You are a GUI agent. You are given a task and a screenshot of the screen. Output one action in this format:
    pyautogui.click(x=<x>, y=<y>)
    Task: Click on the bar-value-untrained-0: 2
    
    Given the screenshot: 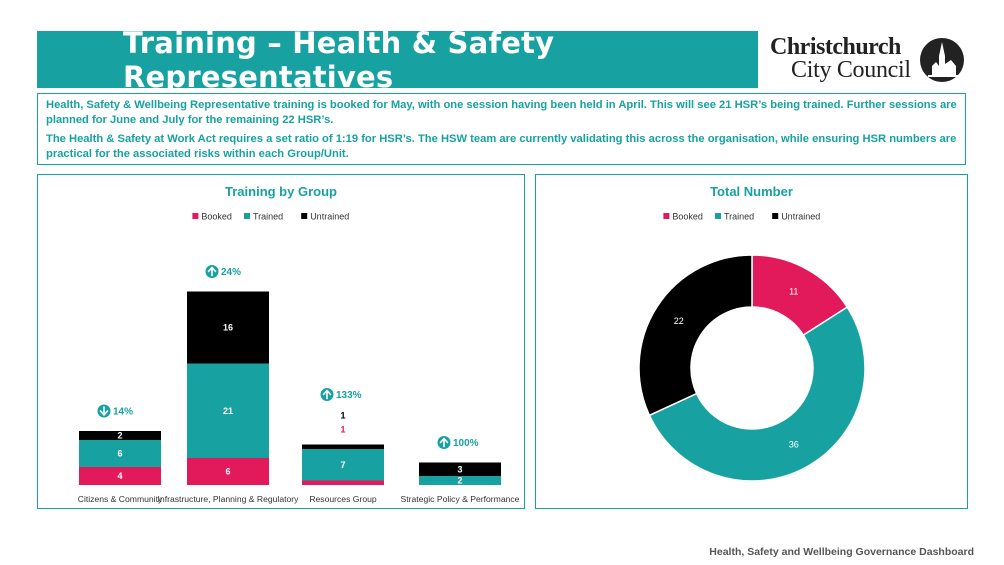 What is the action you would take?
    pyautogui.click(x=119, y=436)
    